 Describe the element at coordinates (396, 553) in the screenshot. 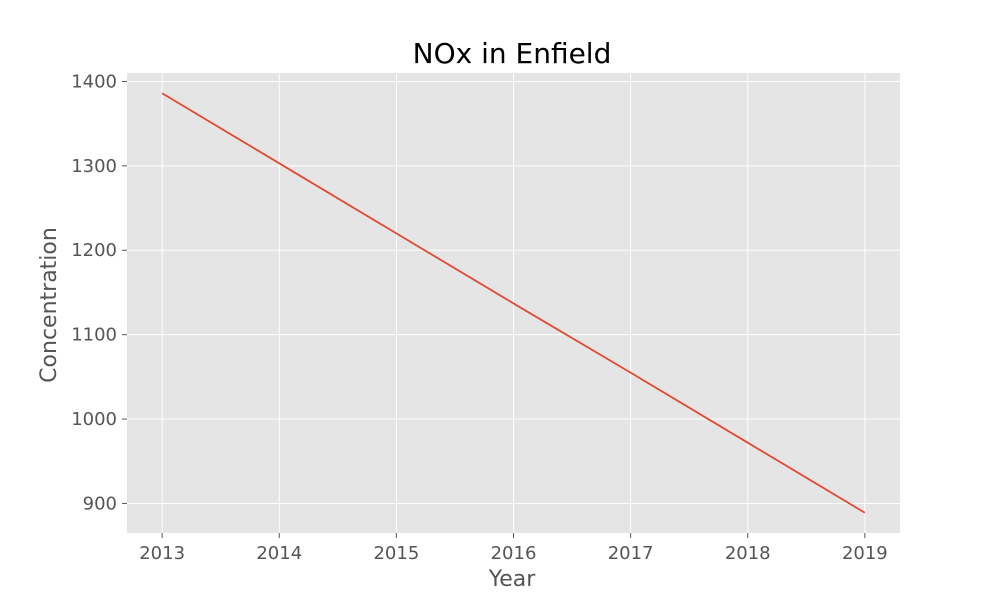

I see `x-tick-label: 2015` at that location.